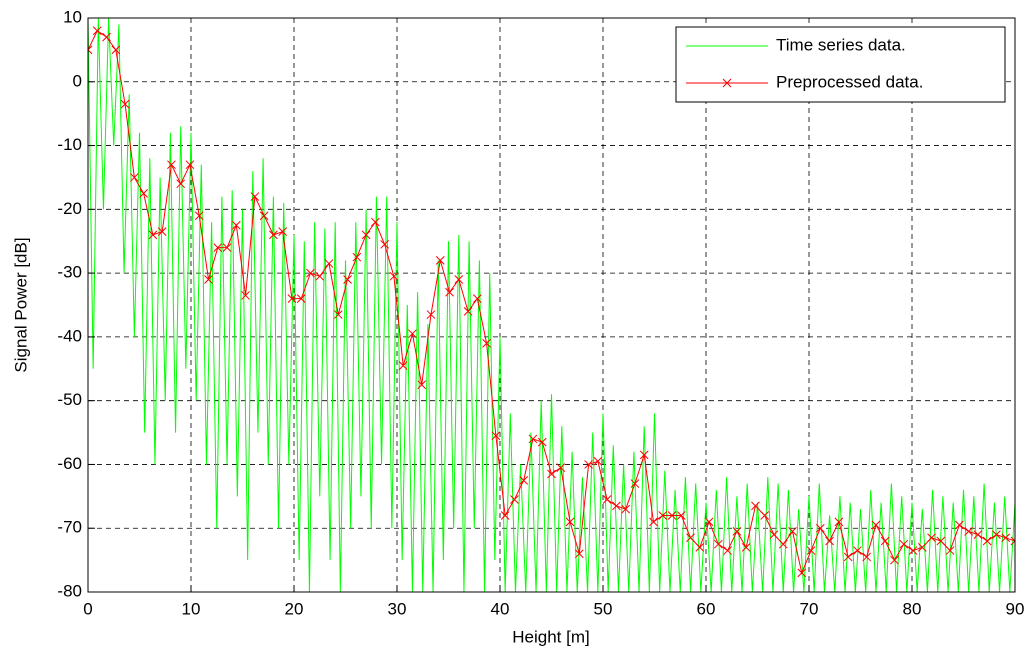 This screenshot has height=658, width=1030. Describe the element at coordinates (69, 399) in the screenshot. I see `y-tick-label: -50` at that location.